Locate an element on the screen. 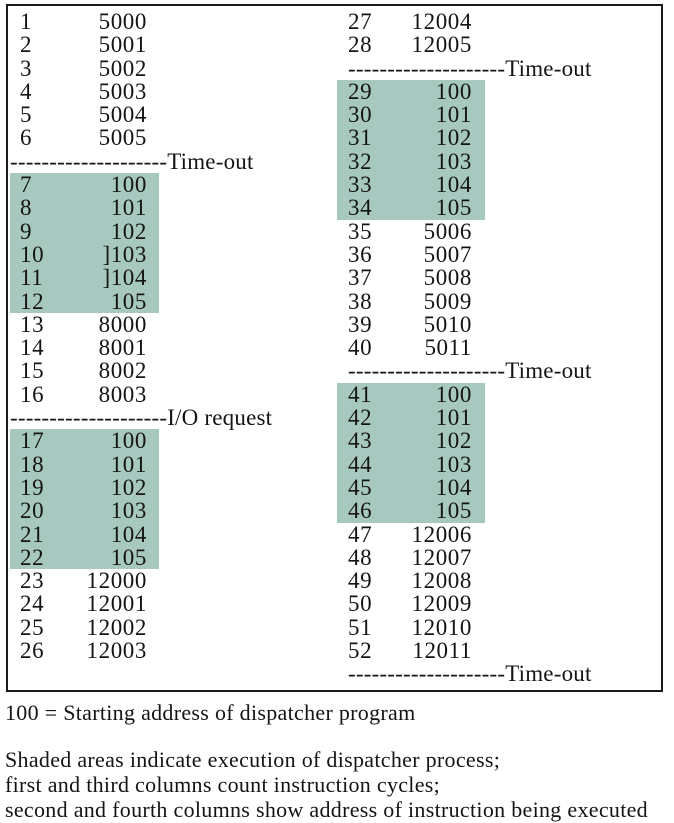  trace-row: 4 5003 is located at coordinates (84, 91).